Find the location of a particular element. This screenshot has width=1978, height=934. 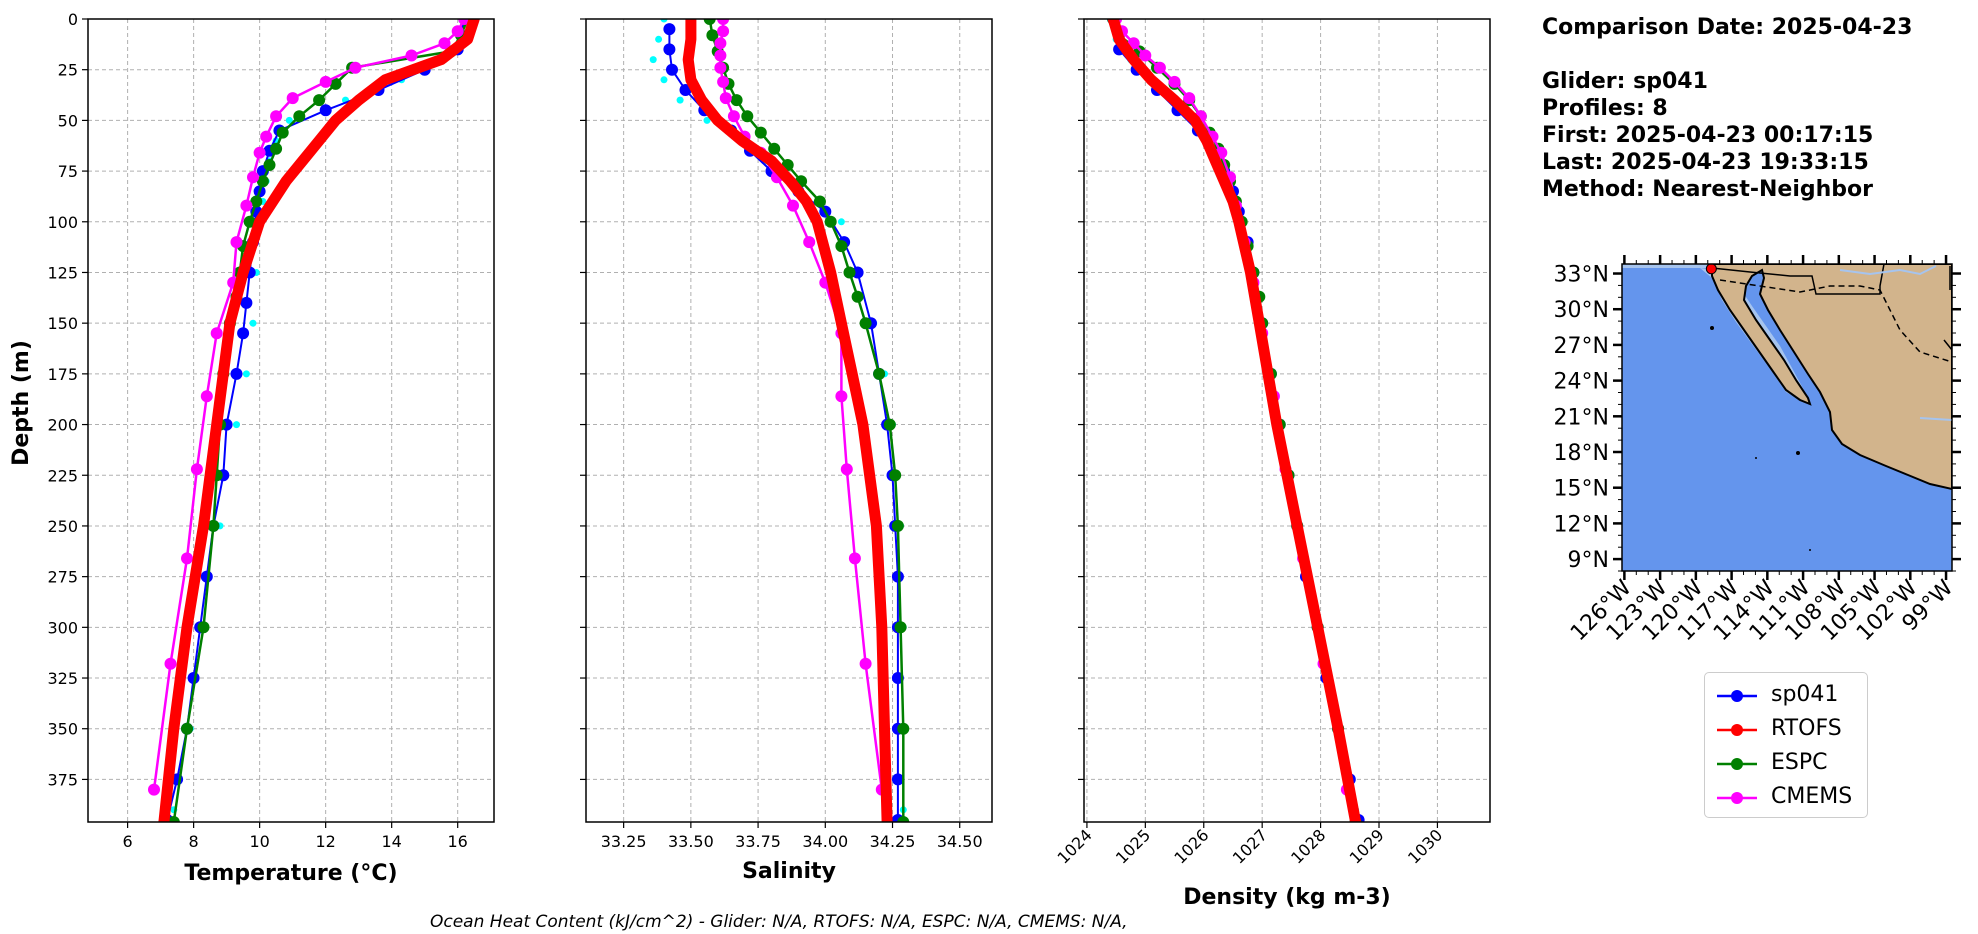

x-tick-label: 33.25 is located at coordinates (624, 841).